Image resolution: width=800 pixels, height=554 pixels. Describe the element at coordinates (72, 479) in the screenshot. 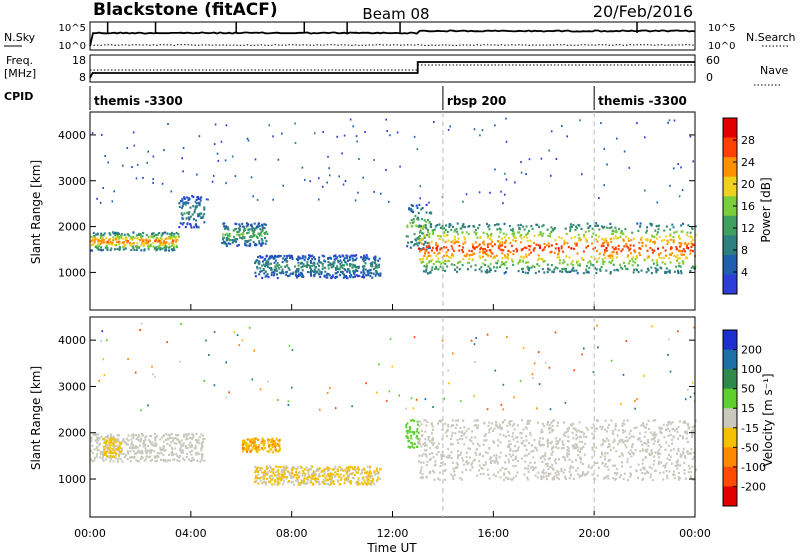

I see `y-tick-label: 1000` at that location.